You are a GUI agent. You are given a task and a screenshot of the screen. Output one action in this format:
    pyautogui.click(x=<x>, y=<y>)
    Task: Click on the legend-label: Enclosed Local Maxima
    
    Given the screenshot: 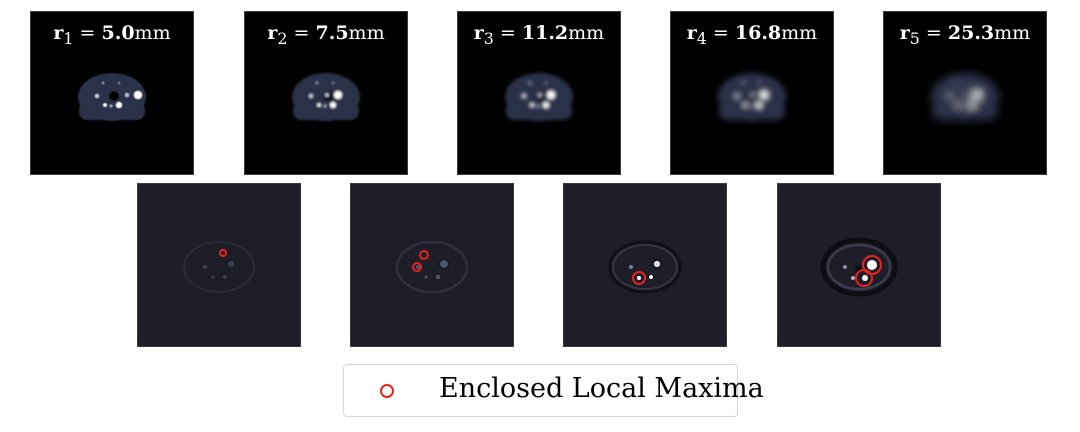 What is the action you would take?
    pyautogui.click(x=601, y=388)
    